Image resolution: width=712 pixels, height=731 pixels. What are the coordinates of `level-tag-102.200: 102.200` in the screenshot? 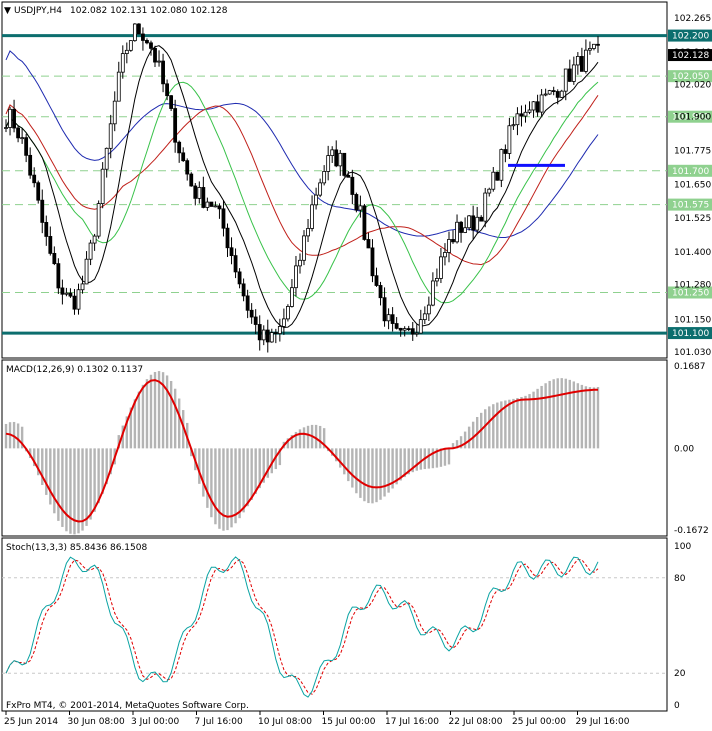 It's located at (690, 37).